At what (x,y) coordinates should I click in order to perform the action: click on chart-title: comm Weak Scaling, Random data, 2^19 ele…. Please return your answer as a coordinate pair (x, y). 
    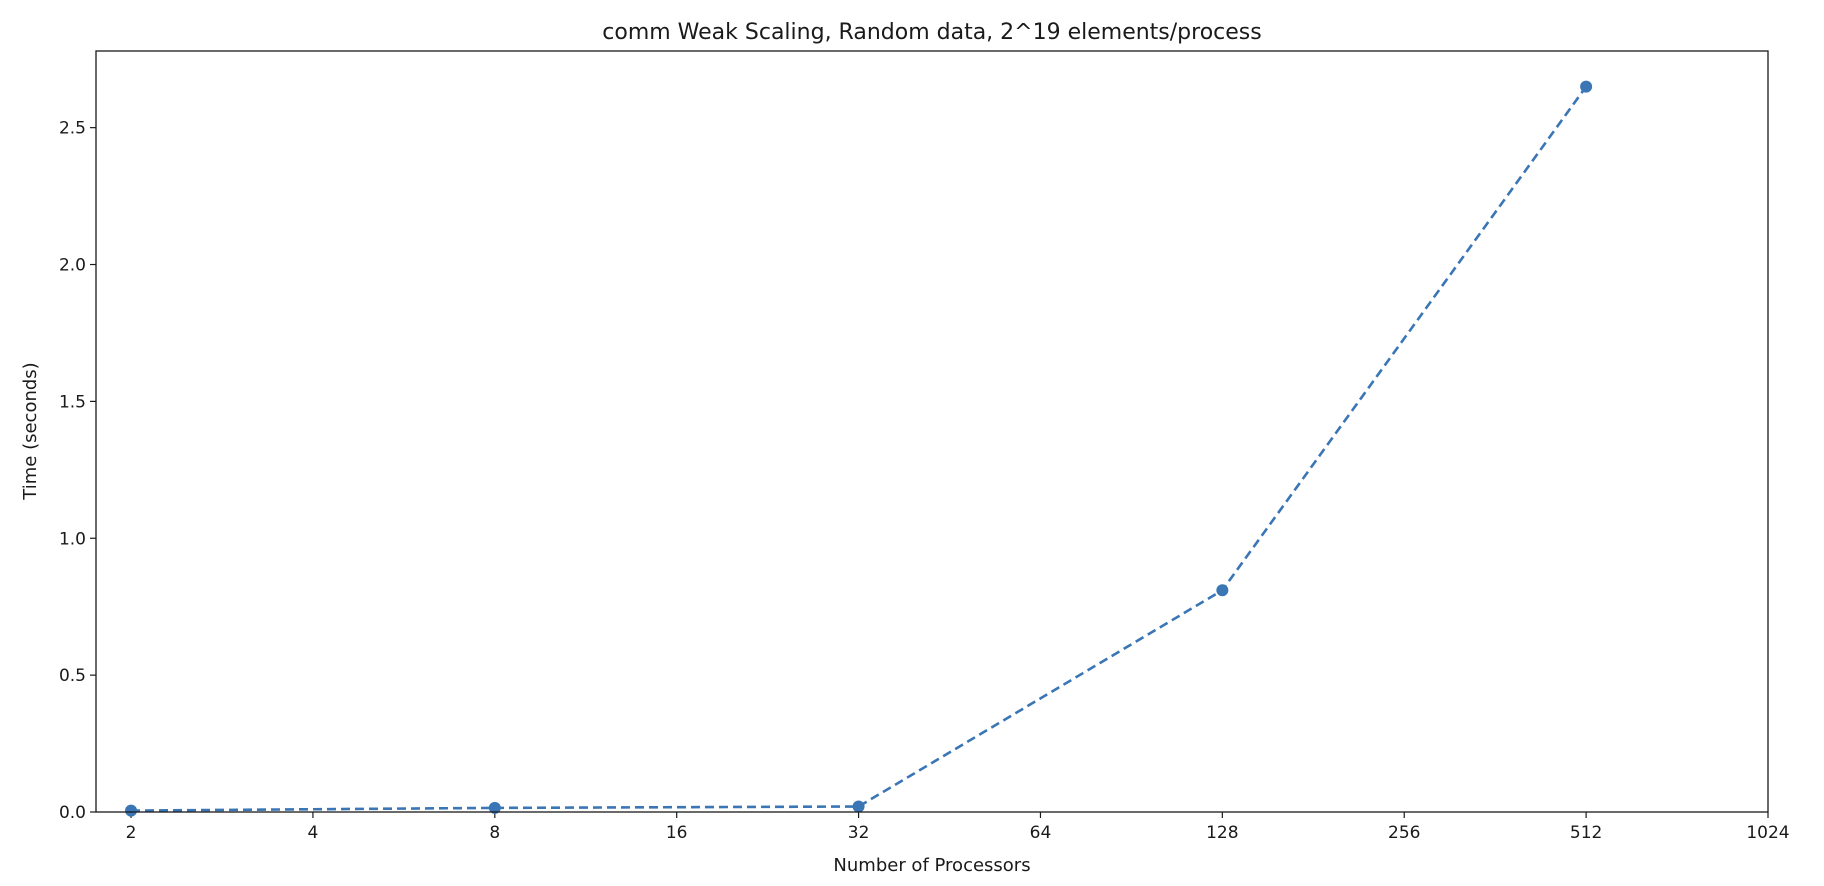
    Looking at the image, I should click on (931, 32).